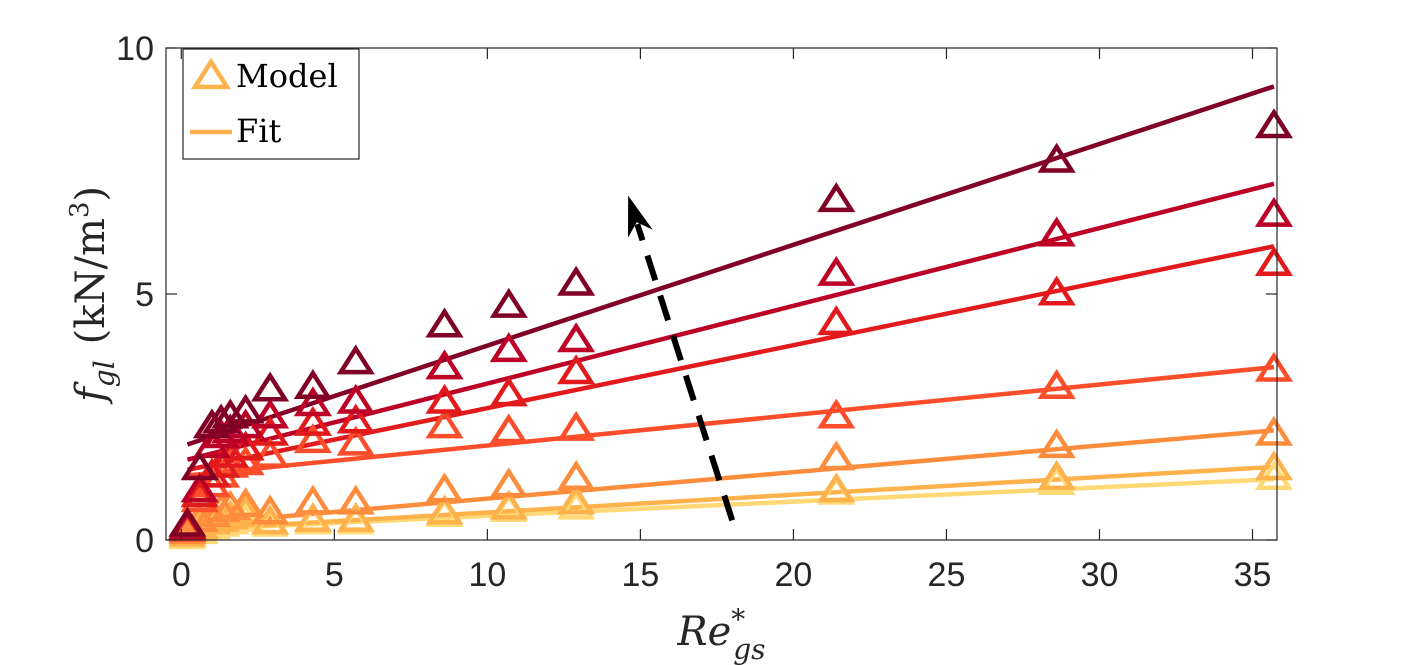  I want to click on x-tick-label: 15, so click(640, 575).